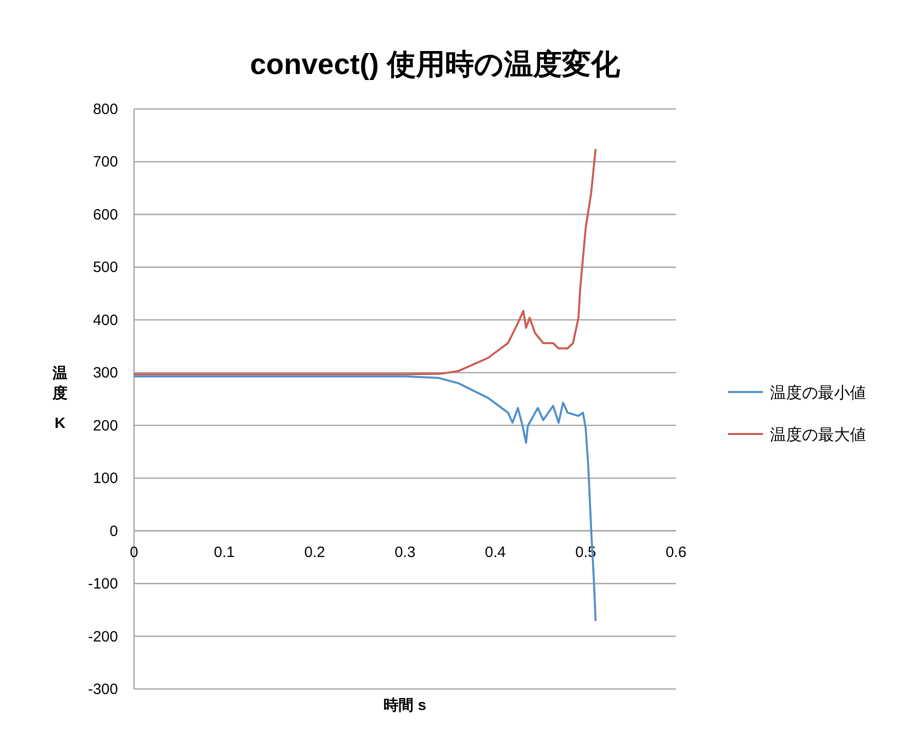 The height and width of the screenshot is (729, 900). I want to click on y-tick-label: 700, so click(105, 162).